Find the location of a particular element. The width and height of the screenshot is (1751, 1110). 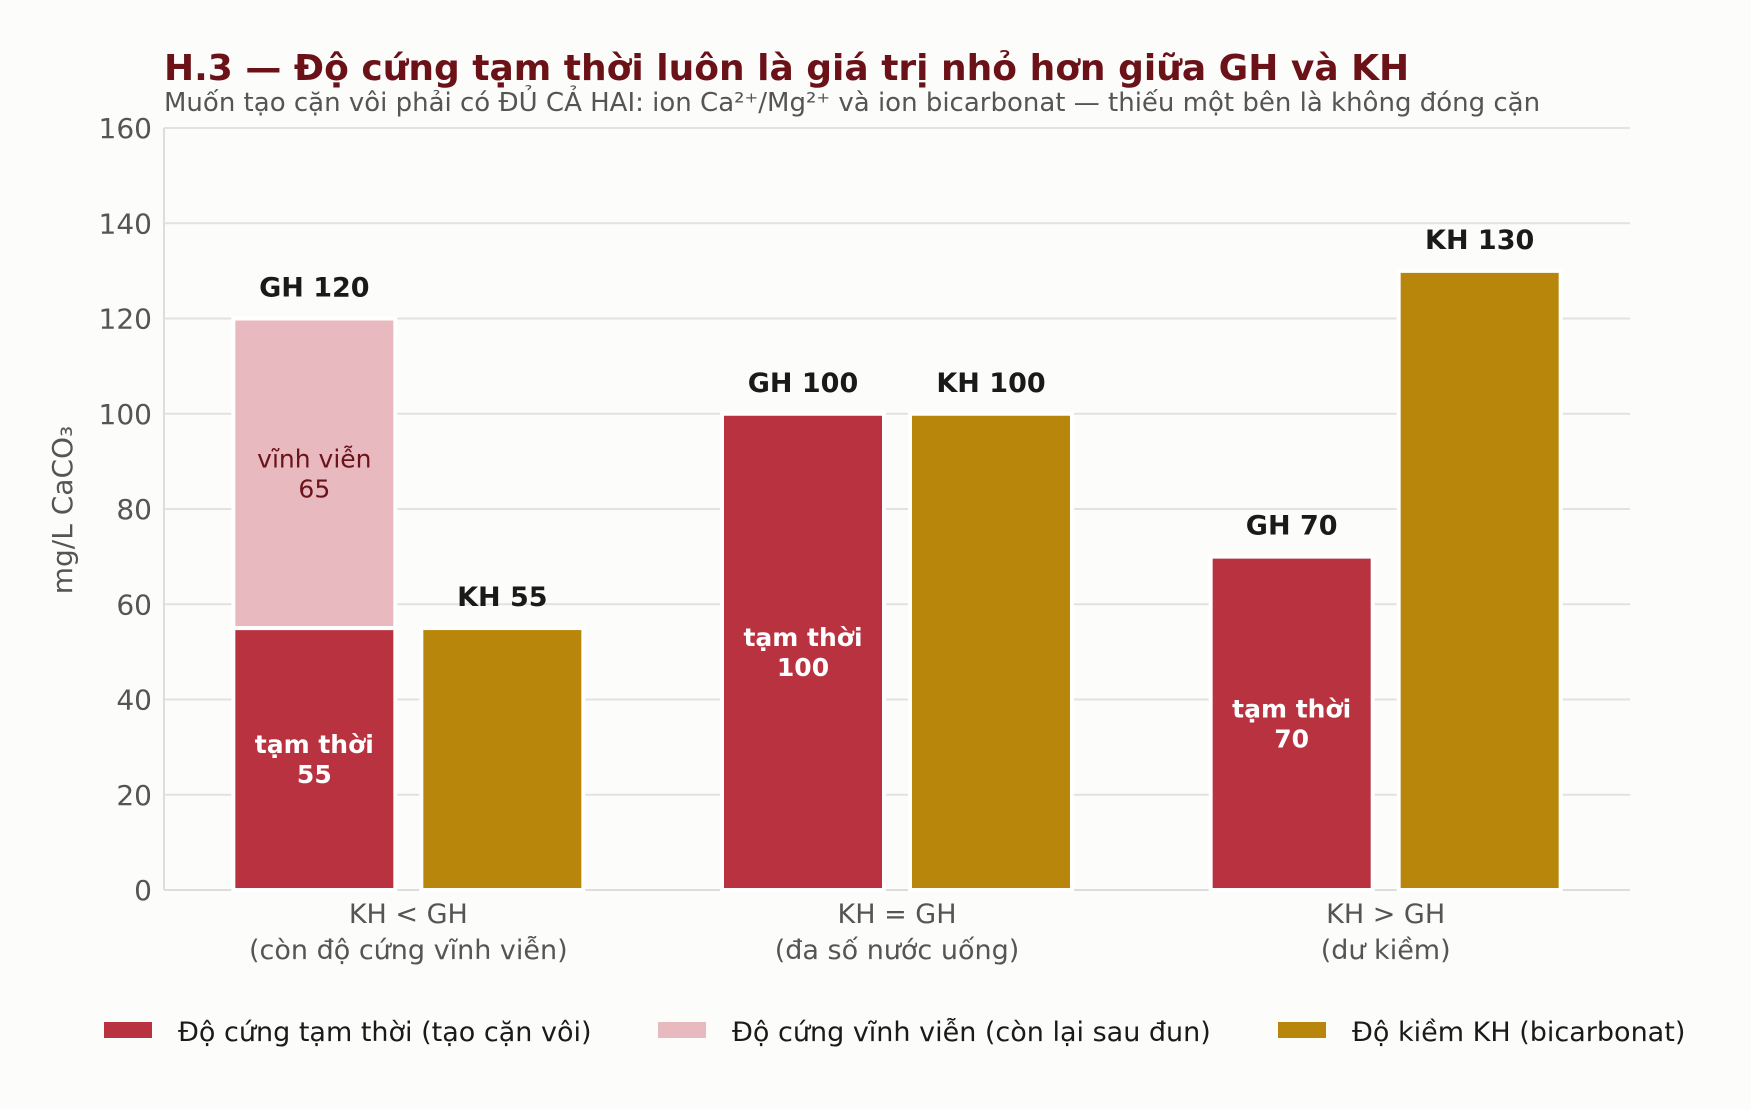

gh-total-label: GH 100 is located at coordinates (803, 383).